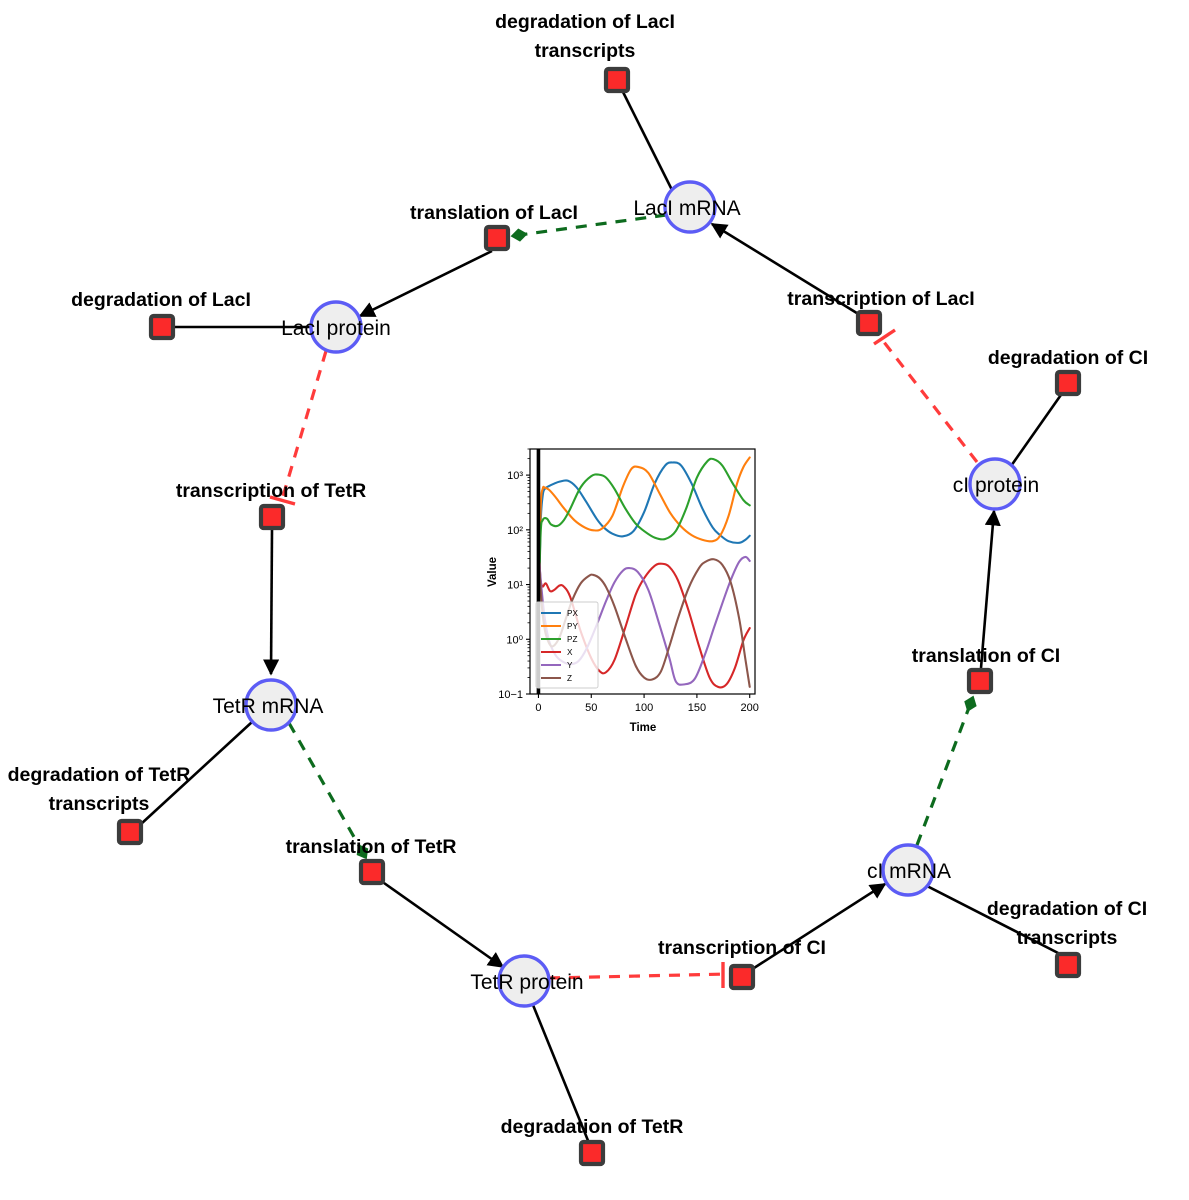 Image resolution: width=1189 pixels, height=1200 pixels. What do you see at coordinates (585, 51) in the screenshot?
I see `reaction-label-deg-laci-transcripts-line2: transcripts` at bounding box center [585, 51].